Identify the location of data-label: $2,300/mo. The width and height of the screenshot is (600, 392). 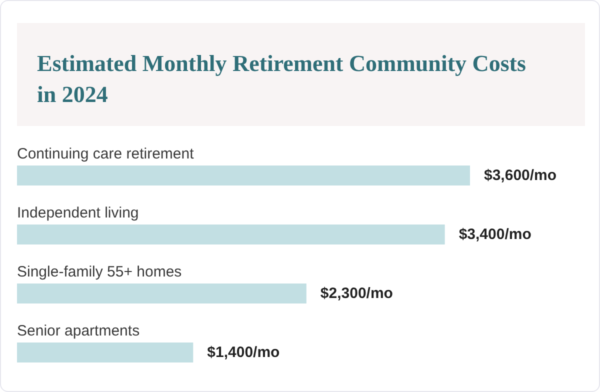
(356, 293).